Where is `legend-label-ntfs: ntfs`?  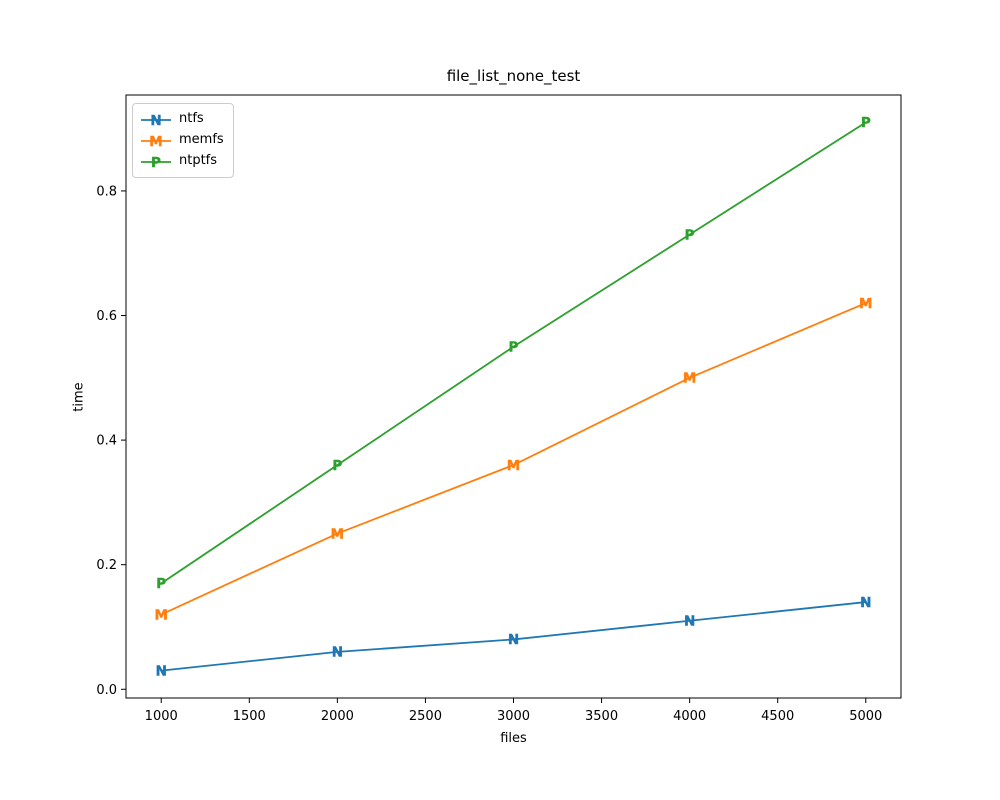 legend-label-ntfs: ntfs is located at coordinates (191, 118).